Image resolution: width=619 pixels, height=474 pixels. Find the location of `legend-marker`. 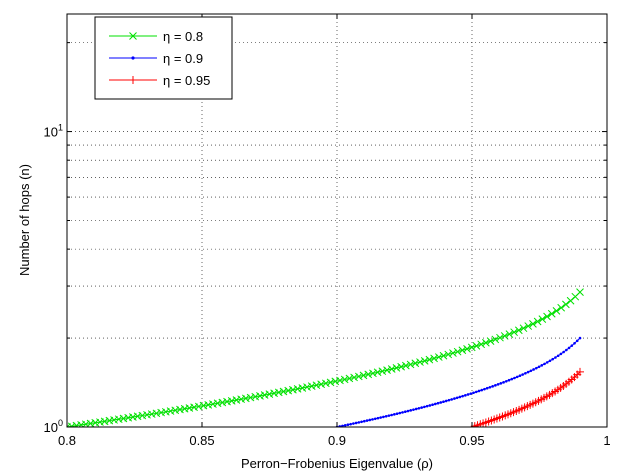

legend-marker is located at coordinates (133, 58).